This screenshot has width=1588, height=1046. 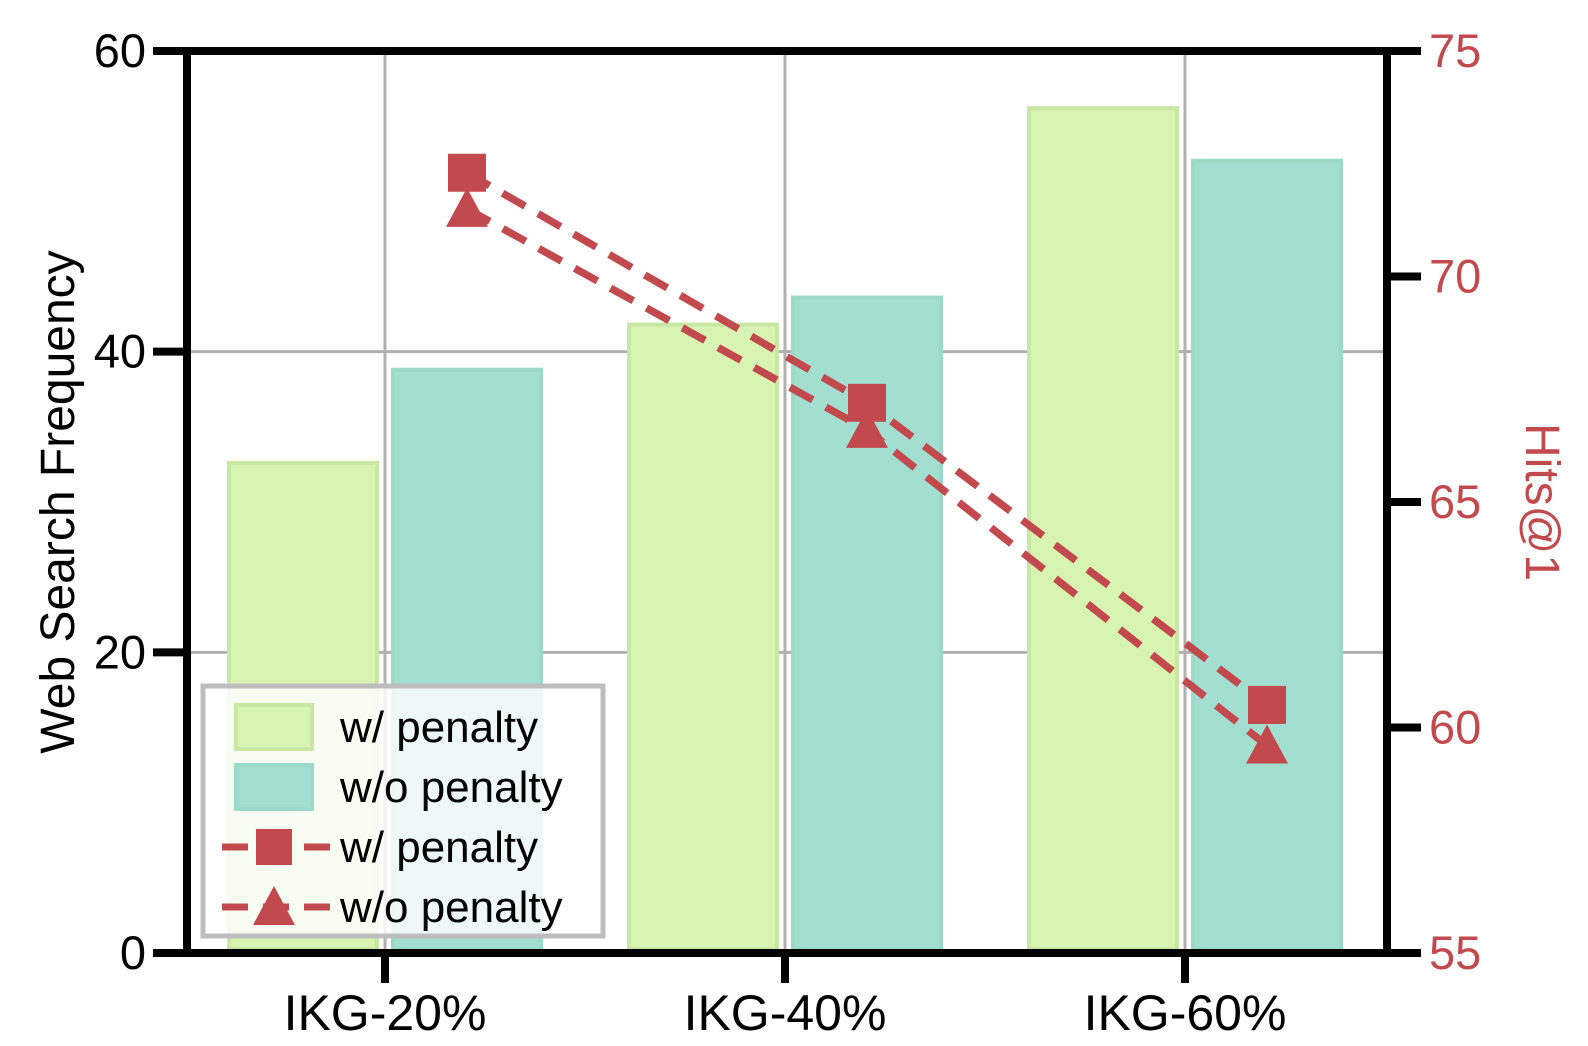 What do you see at coordinates (120, 50) in the screenshot?
I see `left-tick-label: 60` at bounding box center [120, 50].